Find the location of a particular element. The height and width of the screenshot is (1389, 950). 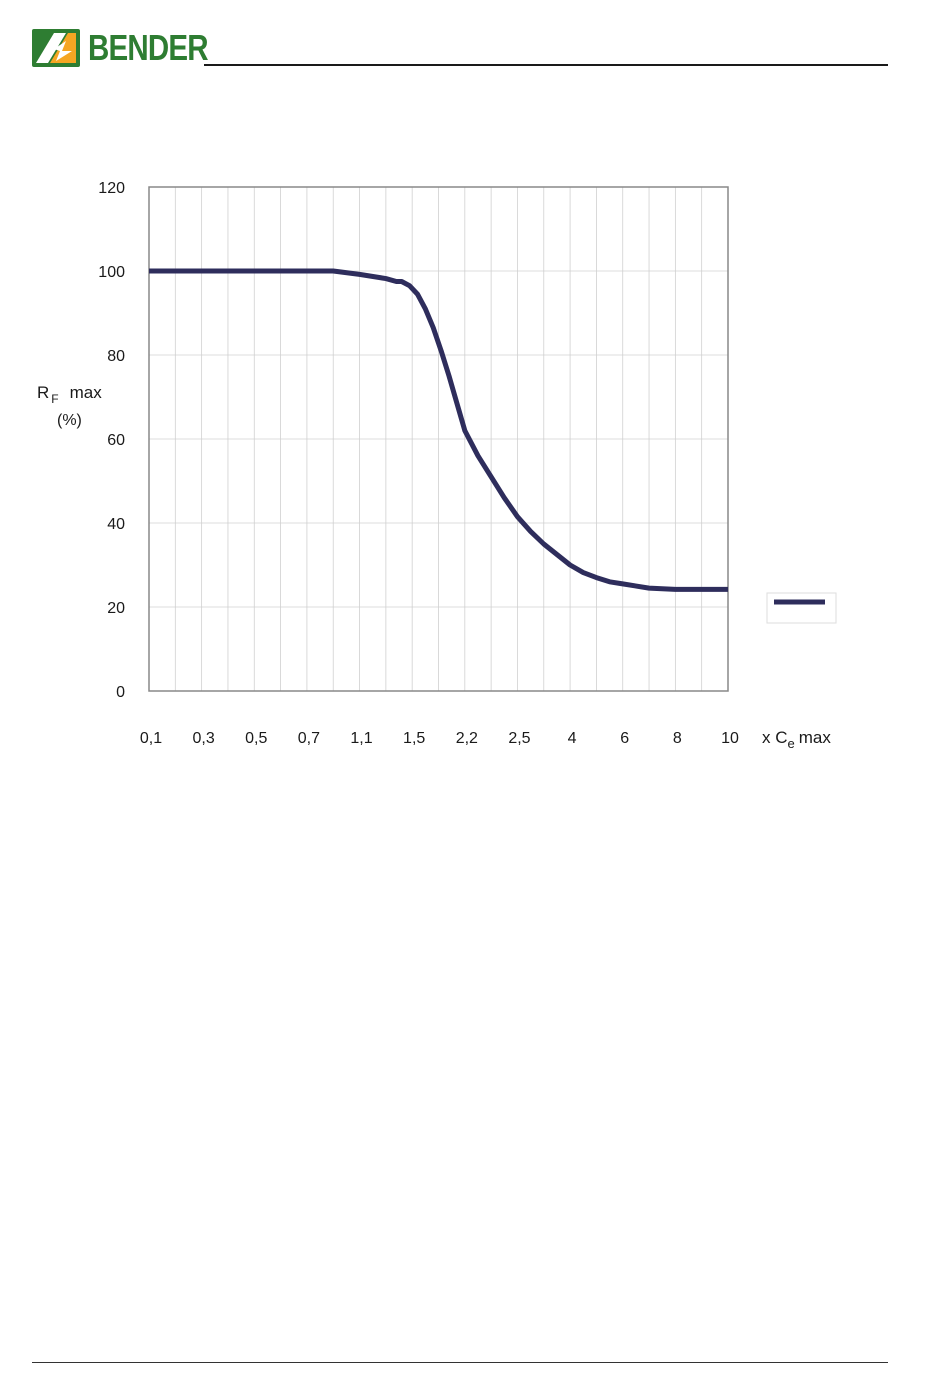

bender-logo-icon is located at coordinates (56, 48).